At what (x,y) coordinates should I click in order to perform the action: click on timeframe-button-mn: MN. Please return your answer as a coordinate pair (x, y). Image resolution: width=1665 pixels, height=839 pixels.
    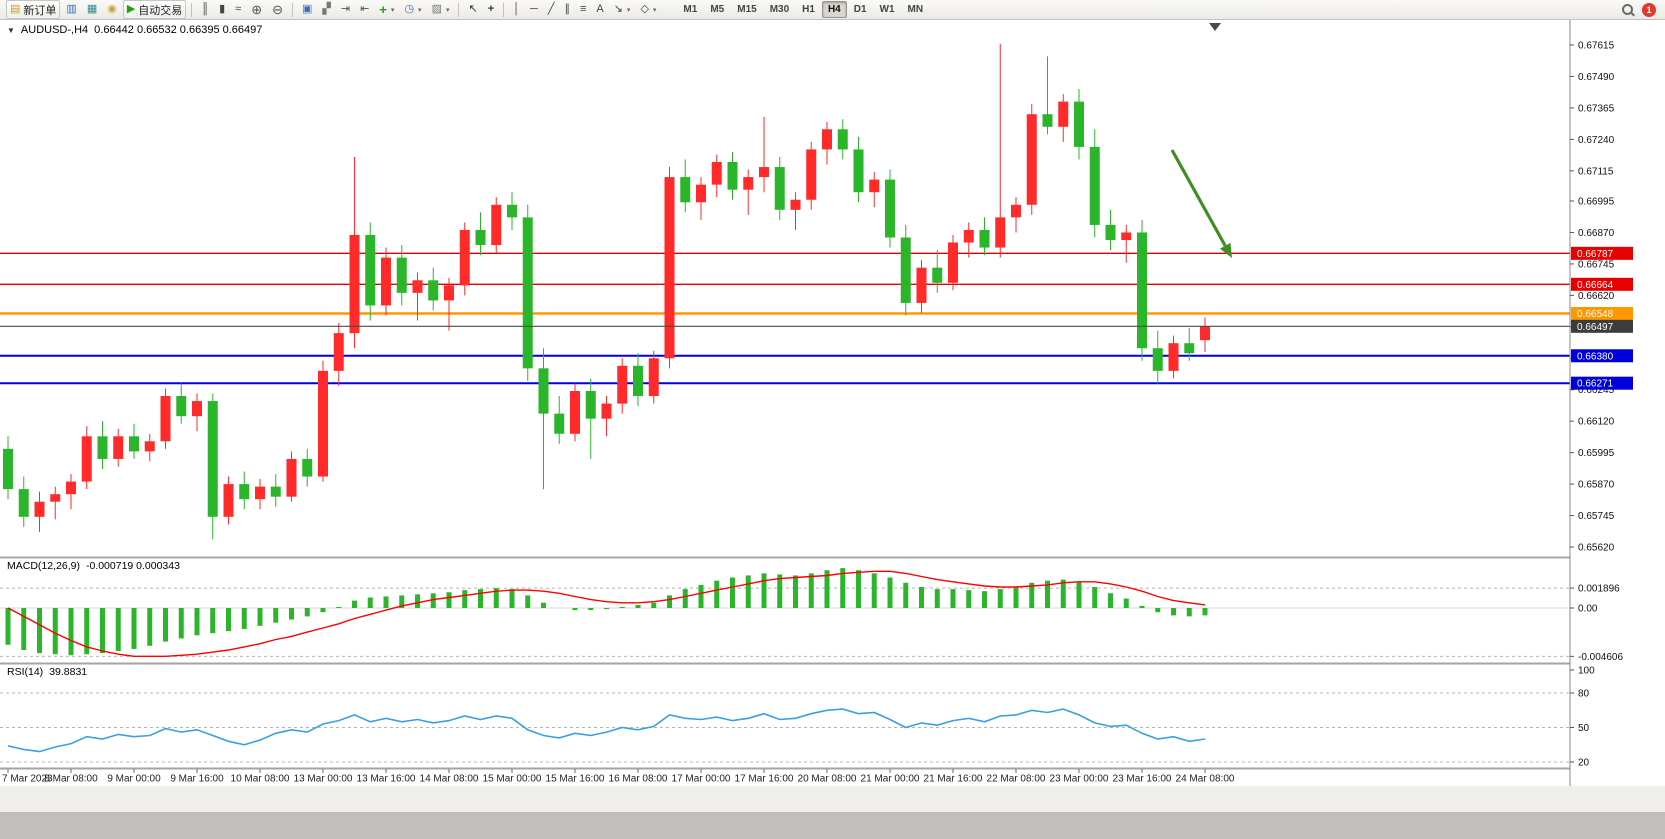
    Looking at the image, I should click on (915, 9).